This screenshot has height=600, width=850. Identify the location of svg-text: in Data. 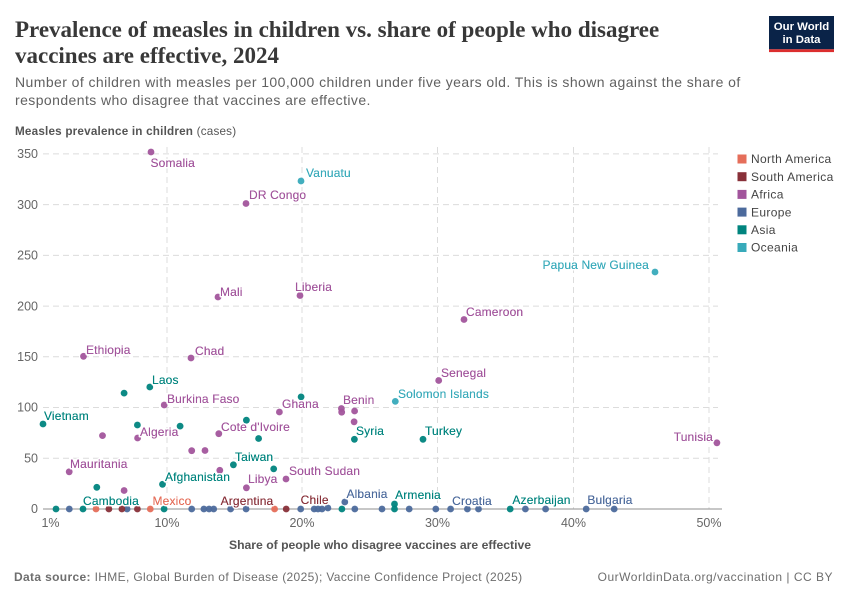
(802, 40).